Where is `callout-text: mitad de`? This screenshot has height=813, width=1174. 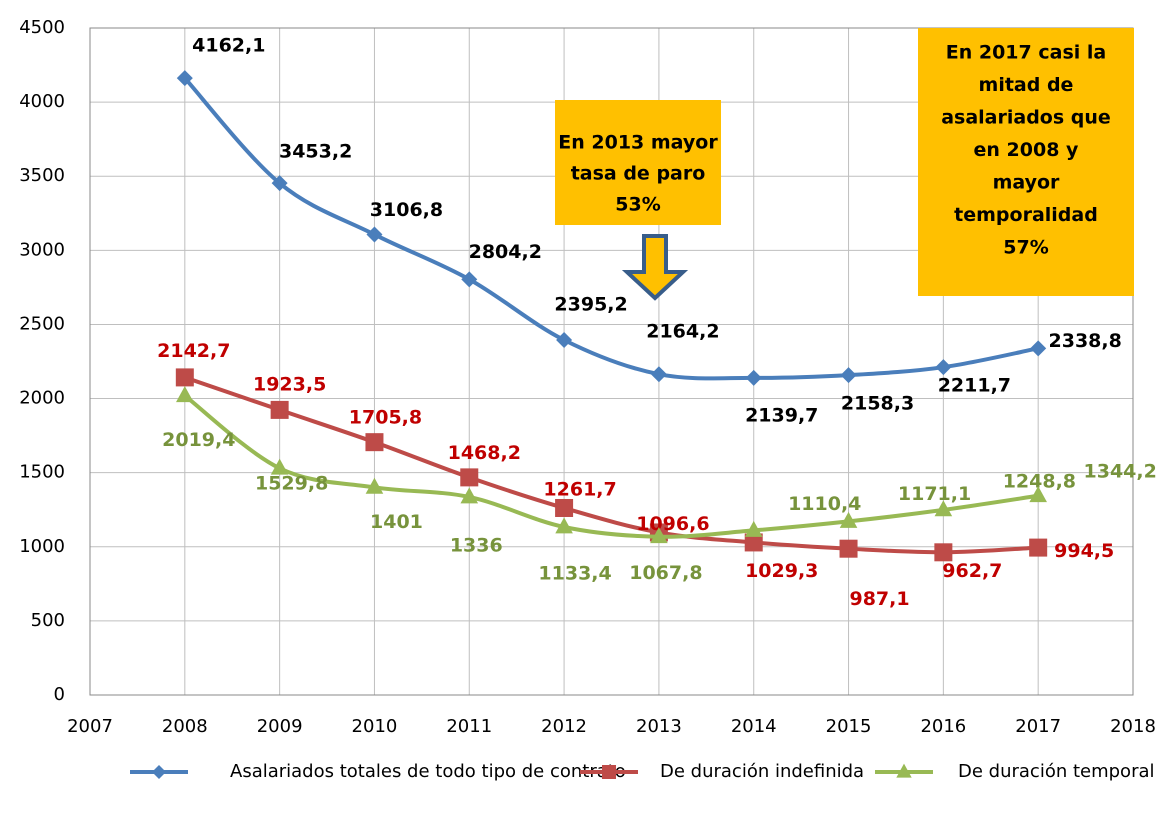 callout-text: mitad de is located at coordinates (1026, 85).